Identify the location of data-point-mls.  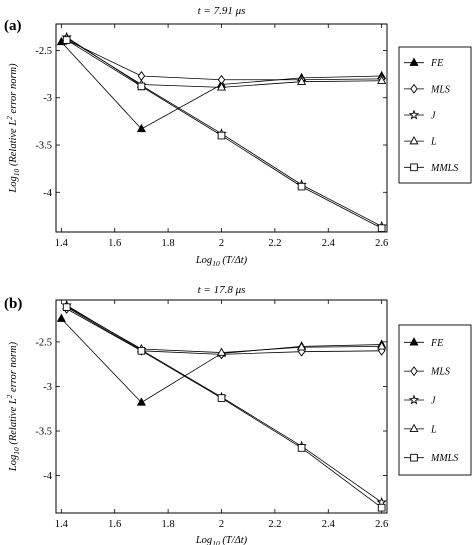
(141, 76).